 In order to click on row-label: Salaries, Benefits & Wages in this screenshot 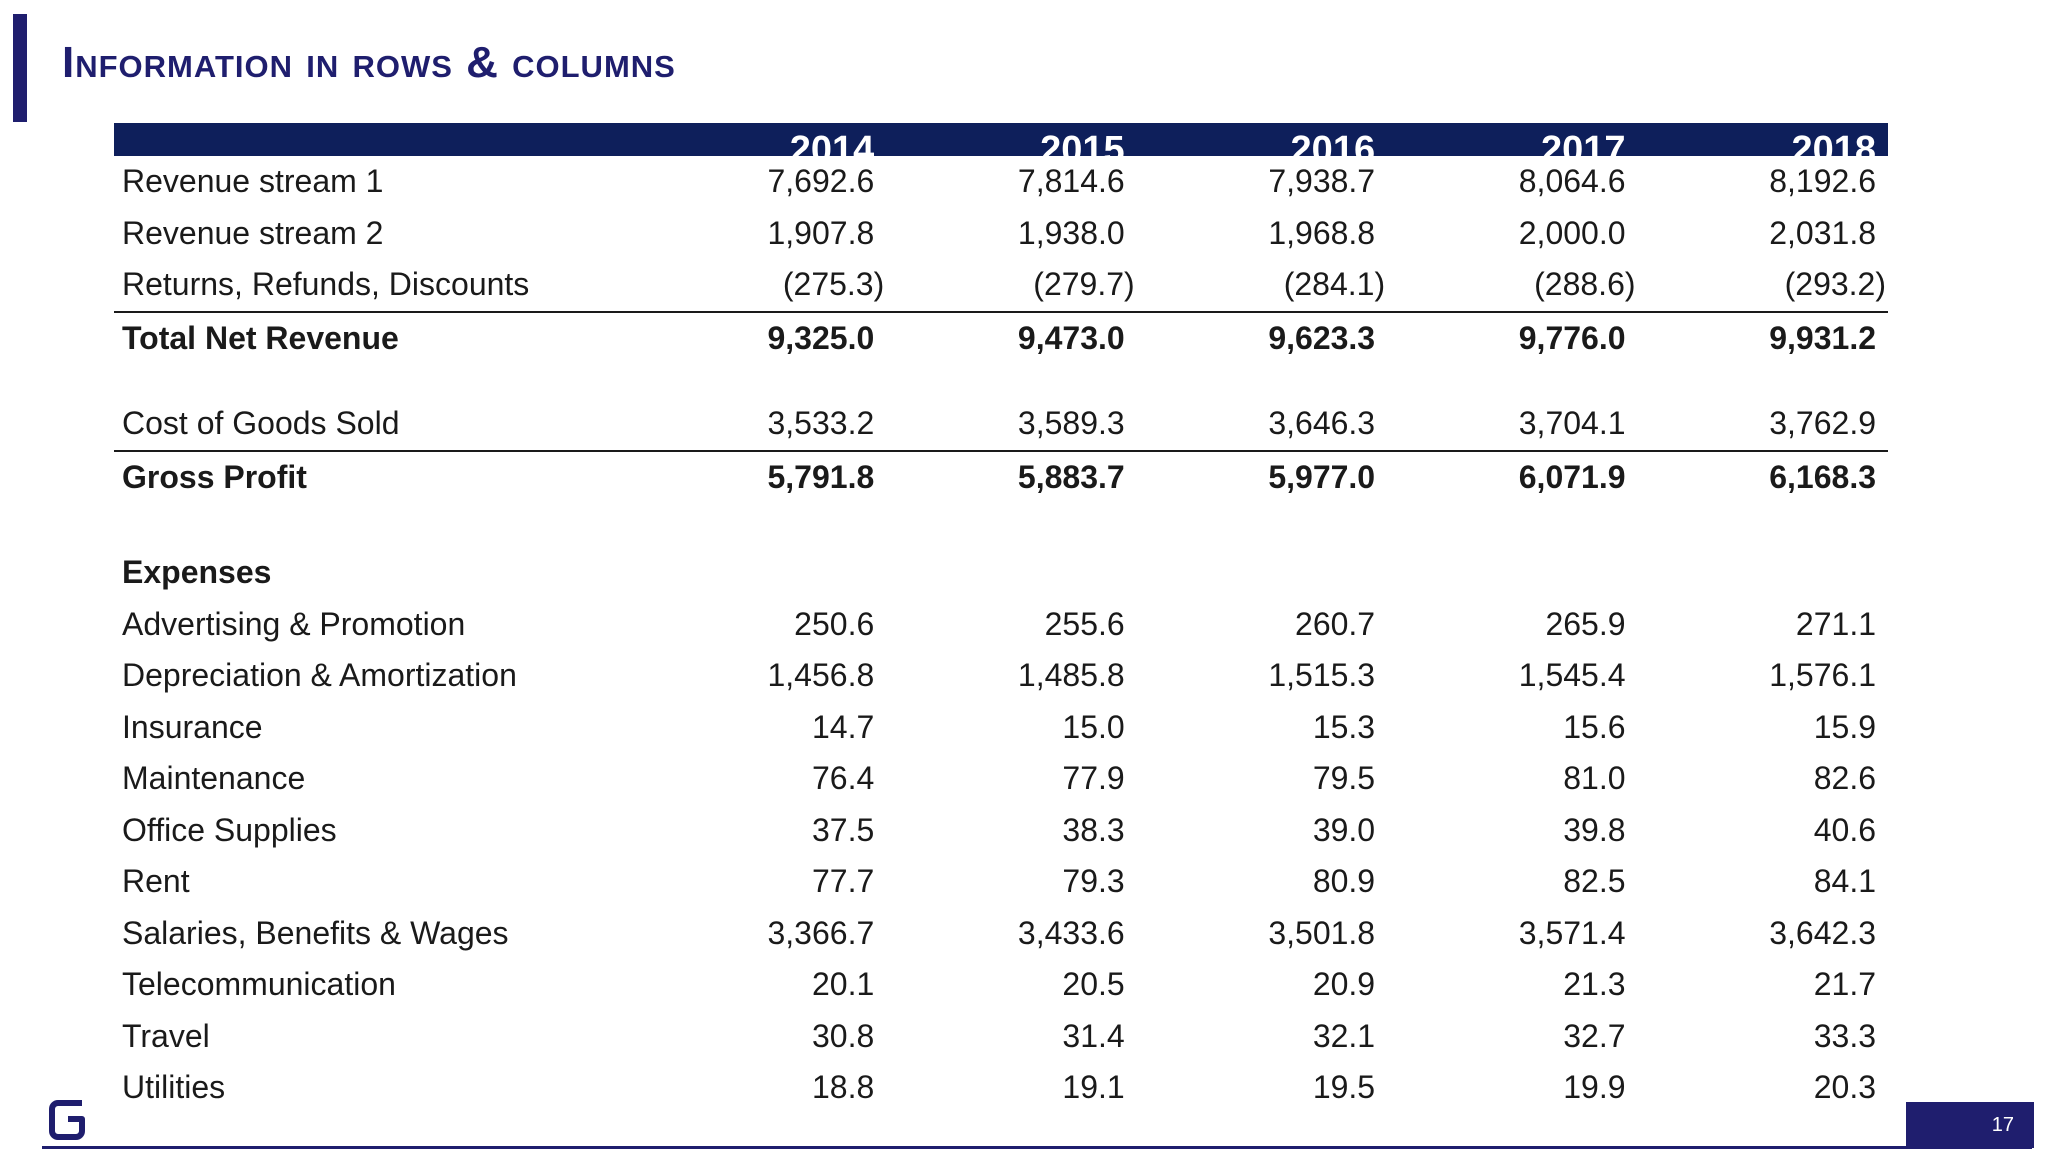, I will do `click(315, 932)`.